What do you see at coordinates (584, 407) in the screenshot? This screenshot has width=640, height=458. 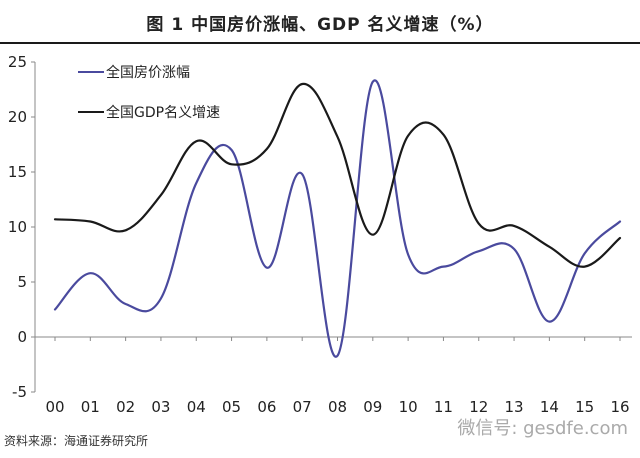 I see `x-tick-label: 15` at bounding box center [584, 407].